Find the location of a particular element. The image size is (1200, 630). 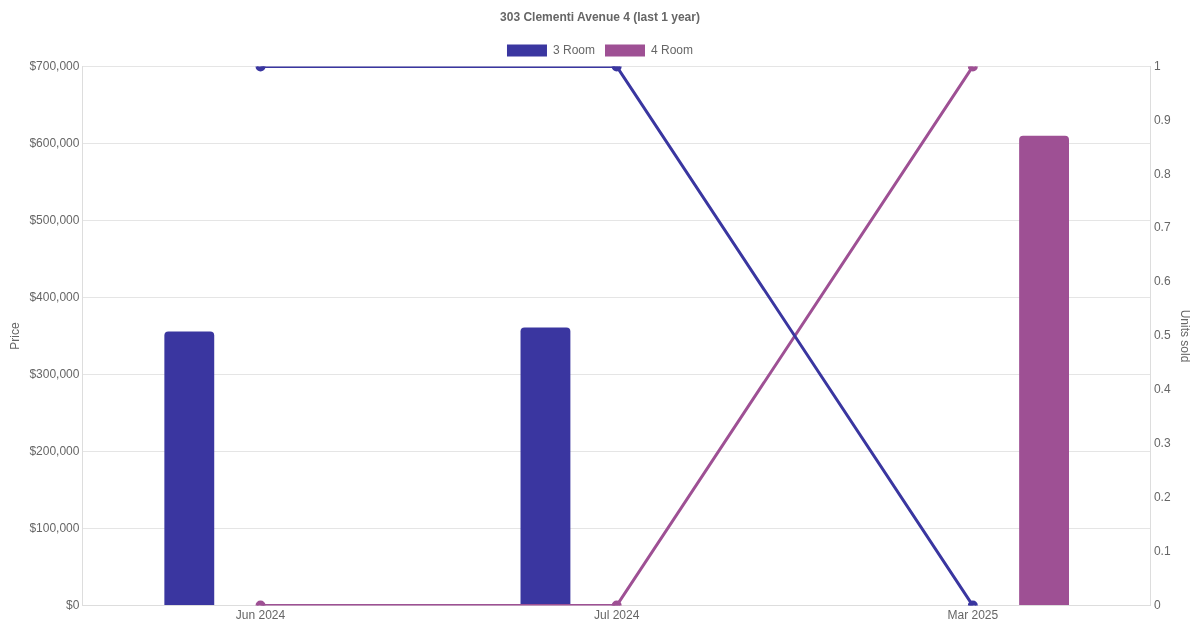

y2-tick-label: 0.9 is located at coordinates (1162, 119).